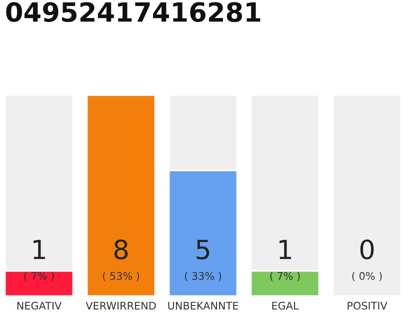 The height and width of the screenshot is (320, 410). Describe the element at coordinates (203, 261) in the screenshot. I see `data-label: 5 ( 33% )` at that location.